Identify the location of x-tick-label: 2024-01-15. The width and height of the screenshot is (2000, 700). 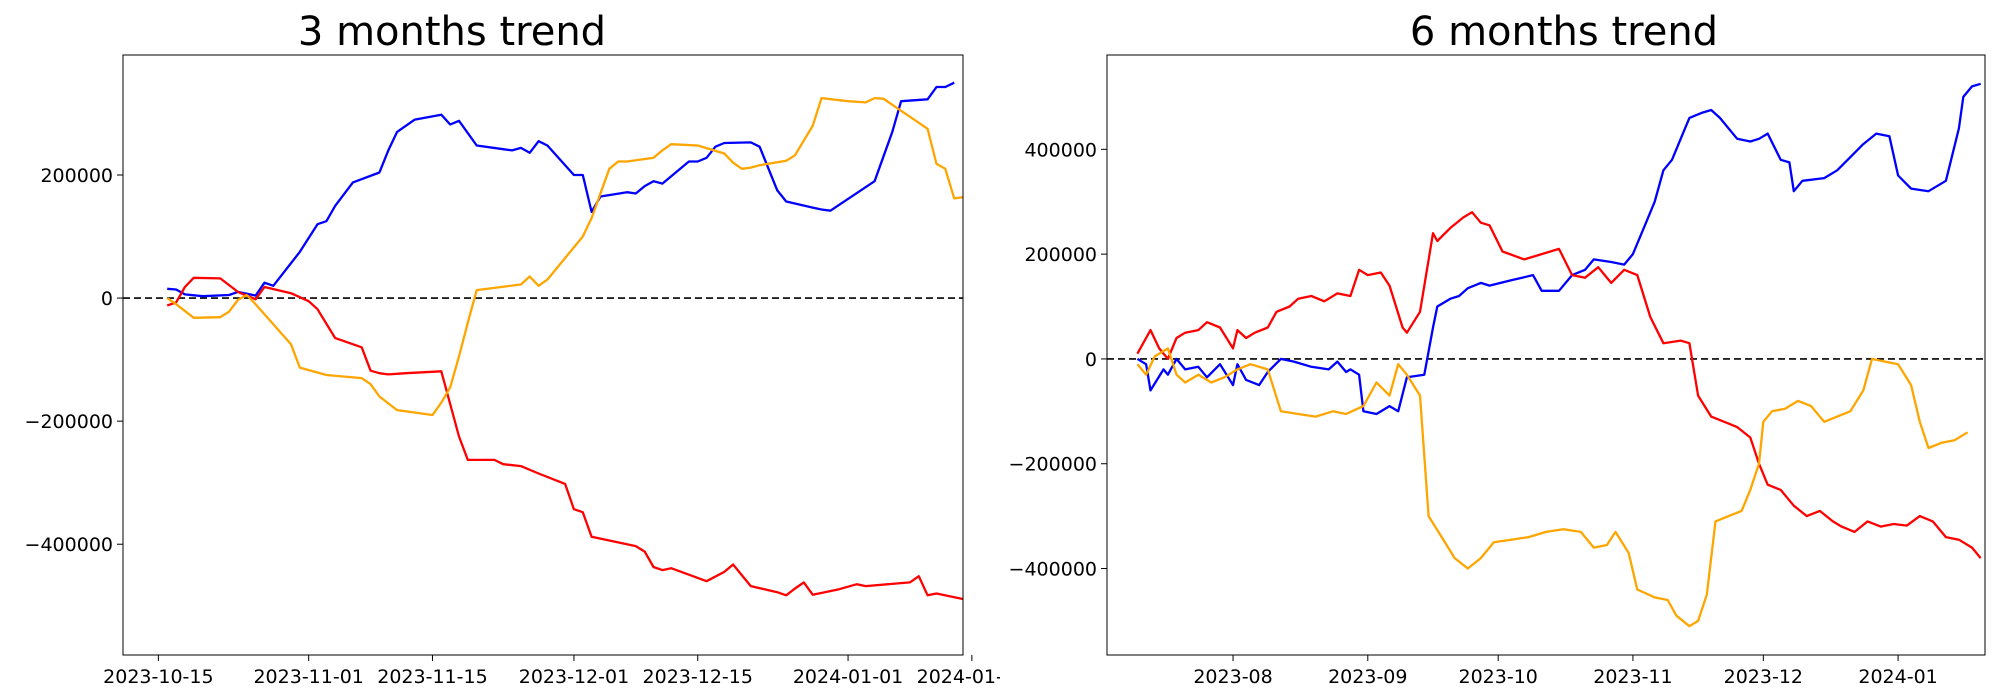
(958, 677).